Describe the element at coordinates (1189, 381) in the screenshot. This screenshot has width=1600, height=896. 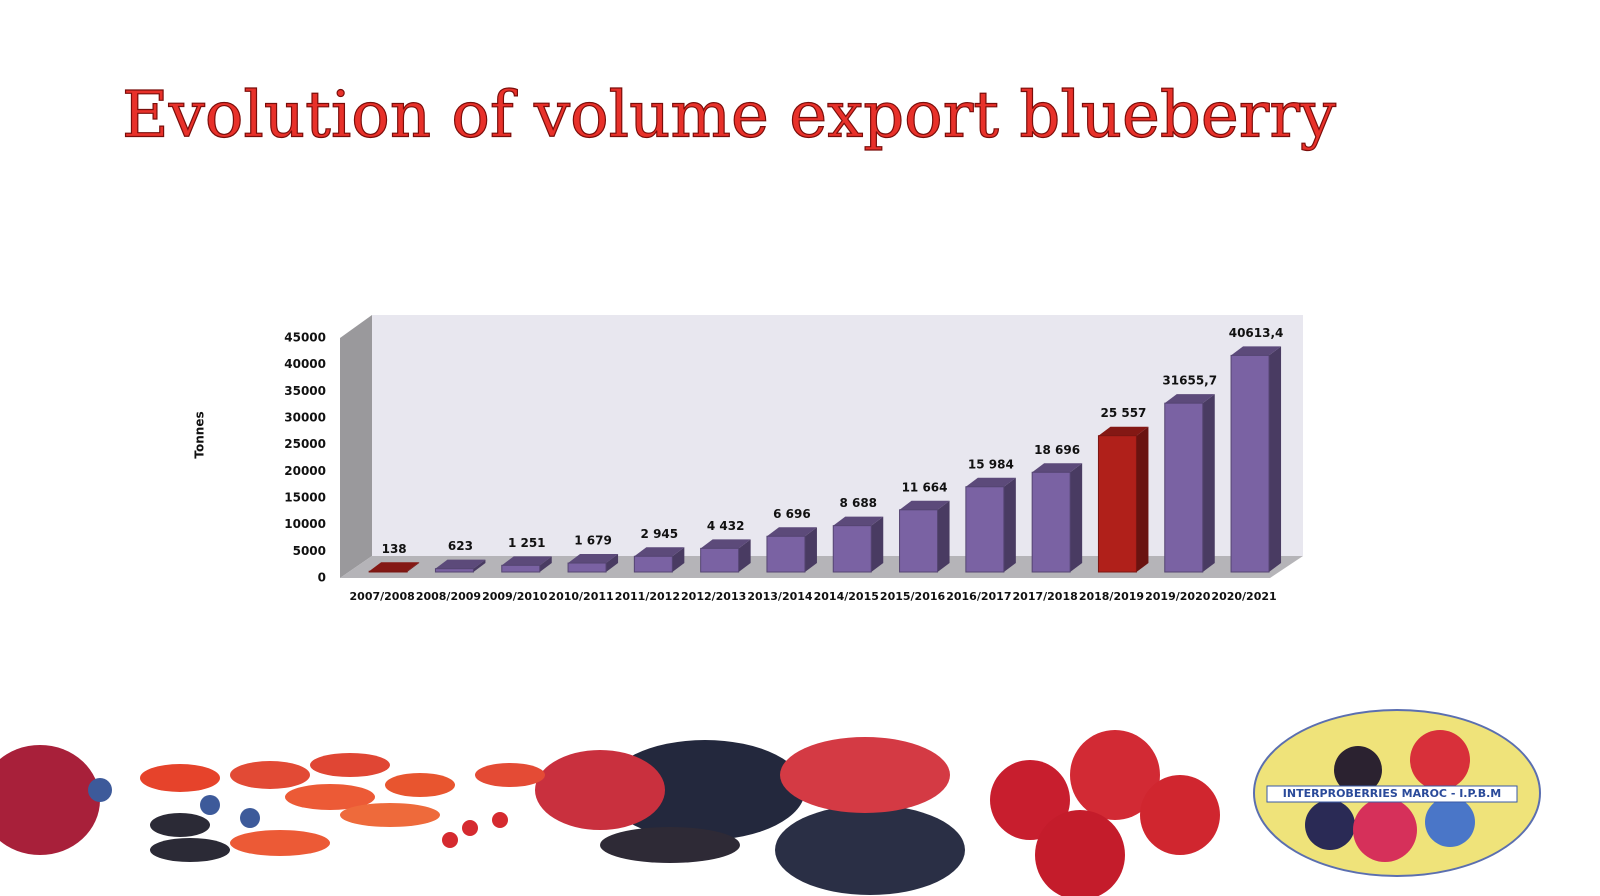
I see `value-label: 31655,7` at that location.